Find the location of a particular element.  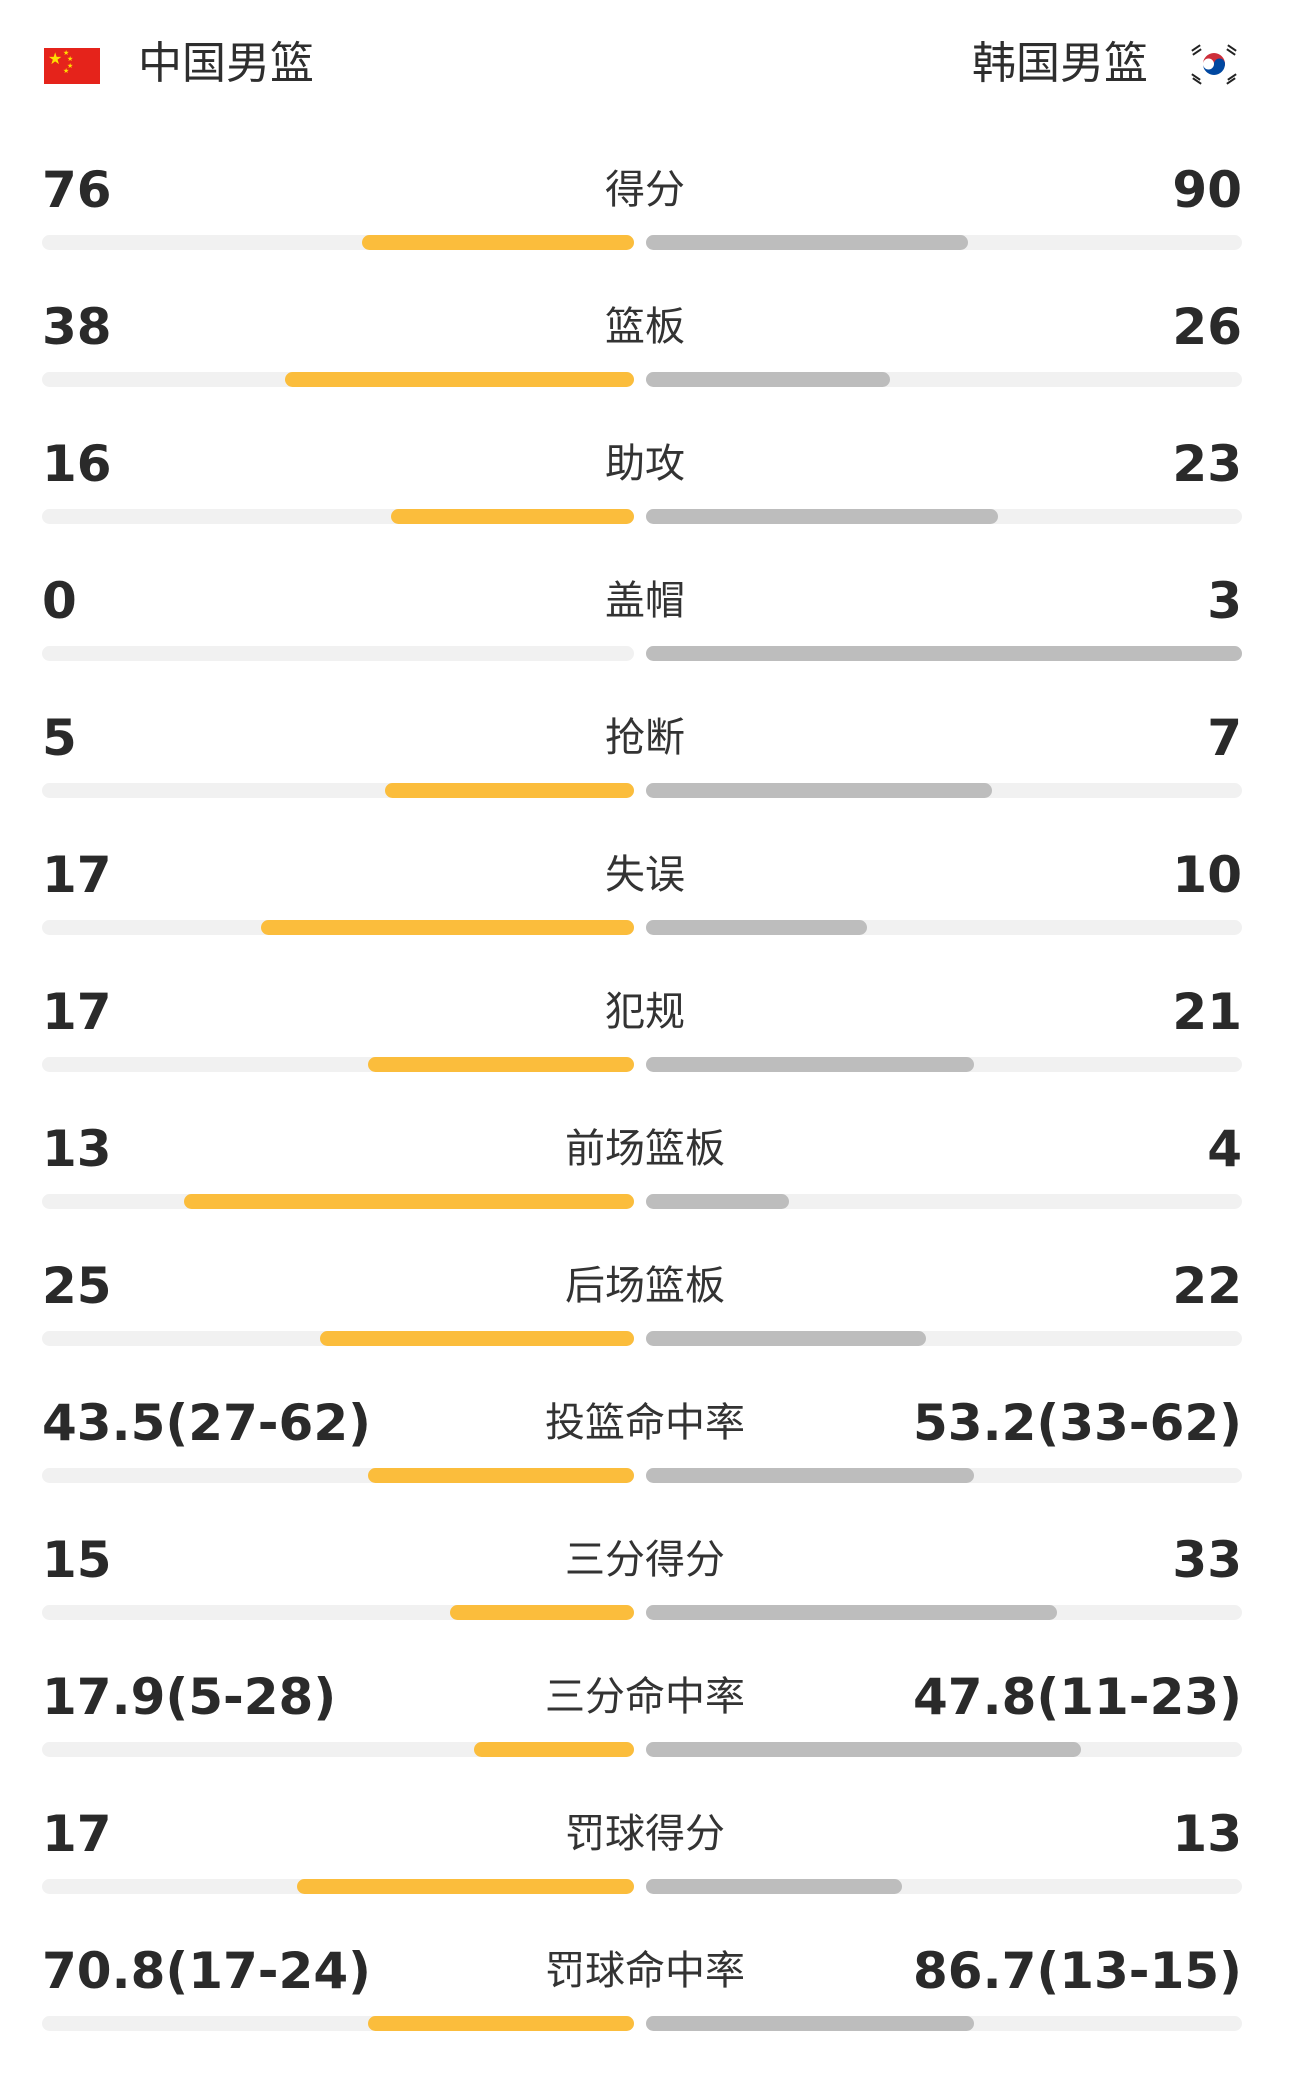

stat-label: 盖帽 is located at coordinates (645, 601).